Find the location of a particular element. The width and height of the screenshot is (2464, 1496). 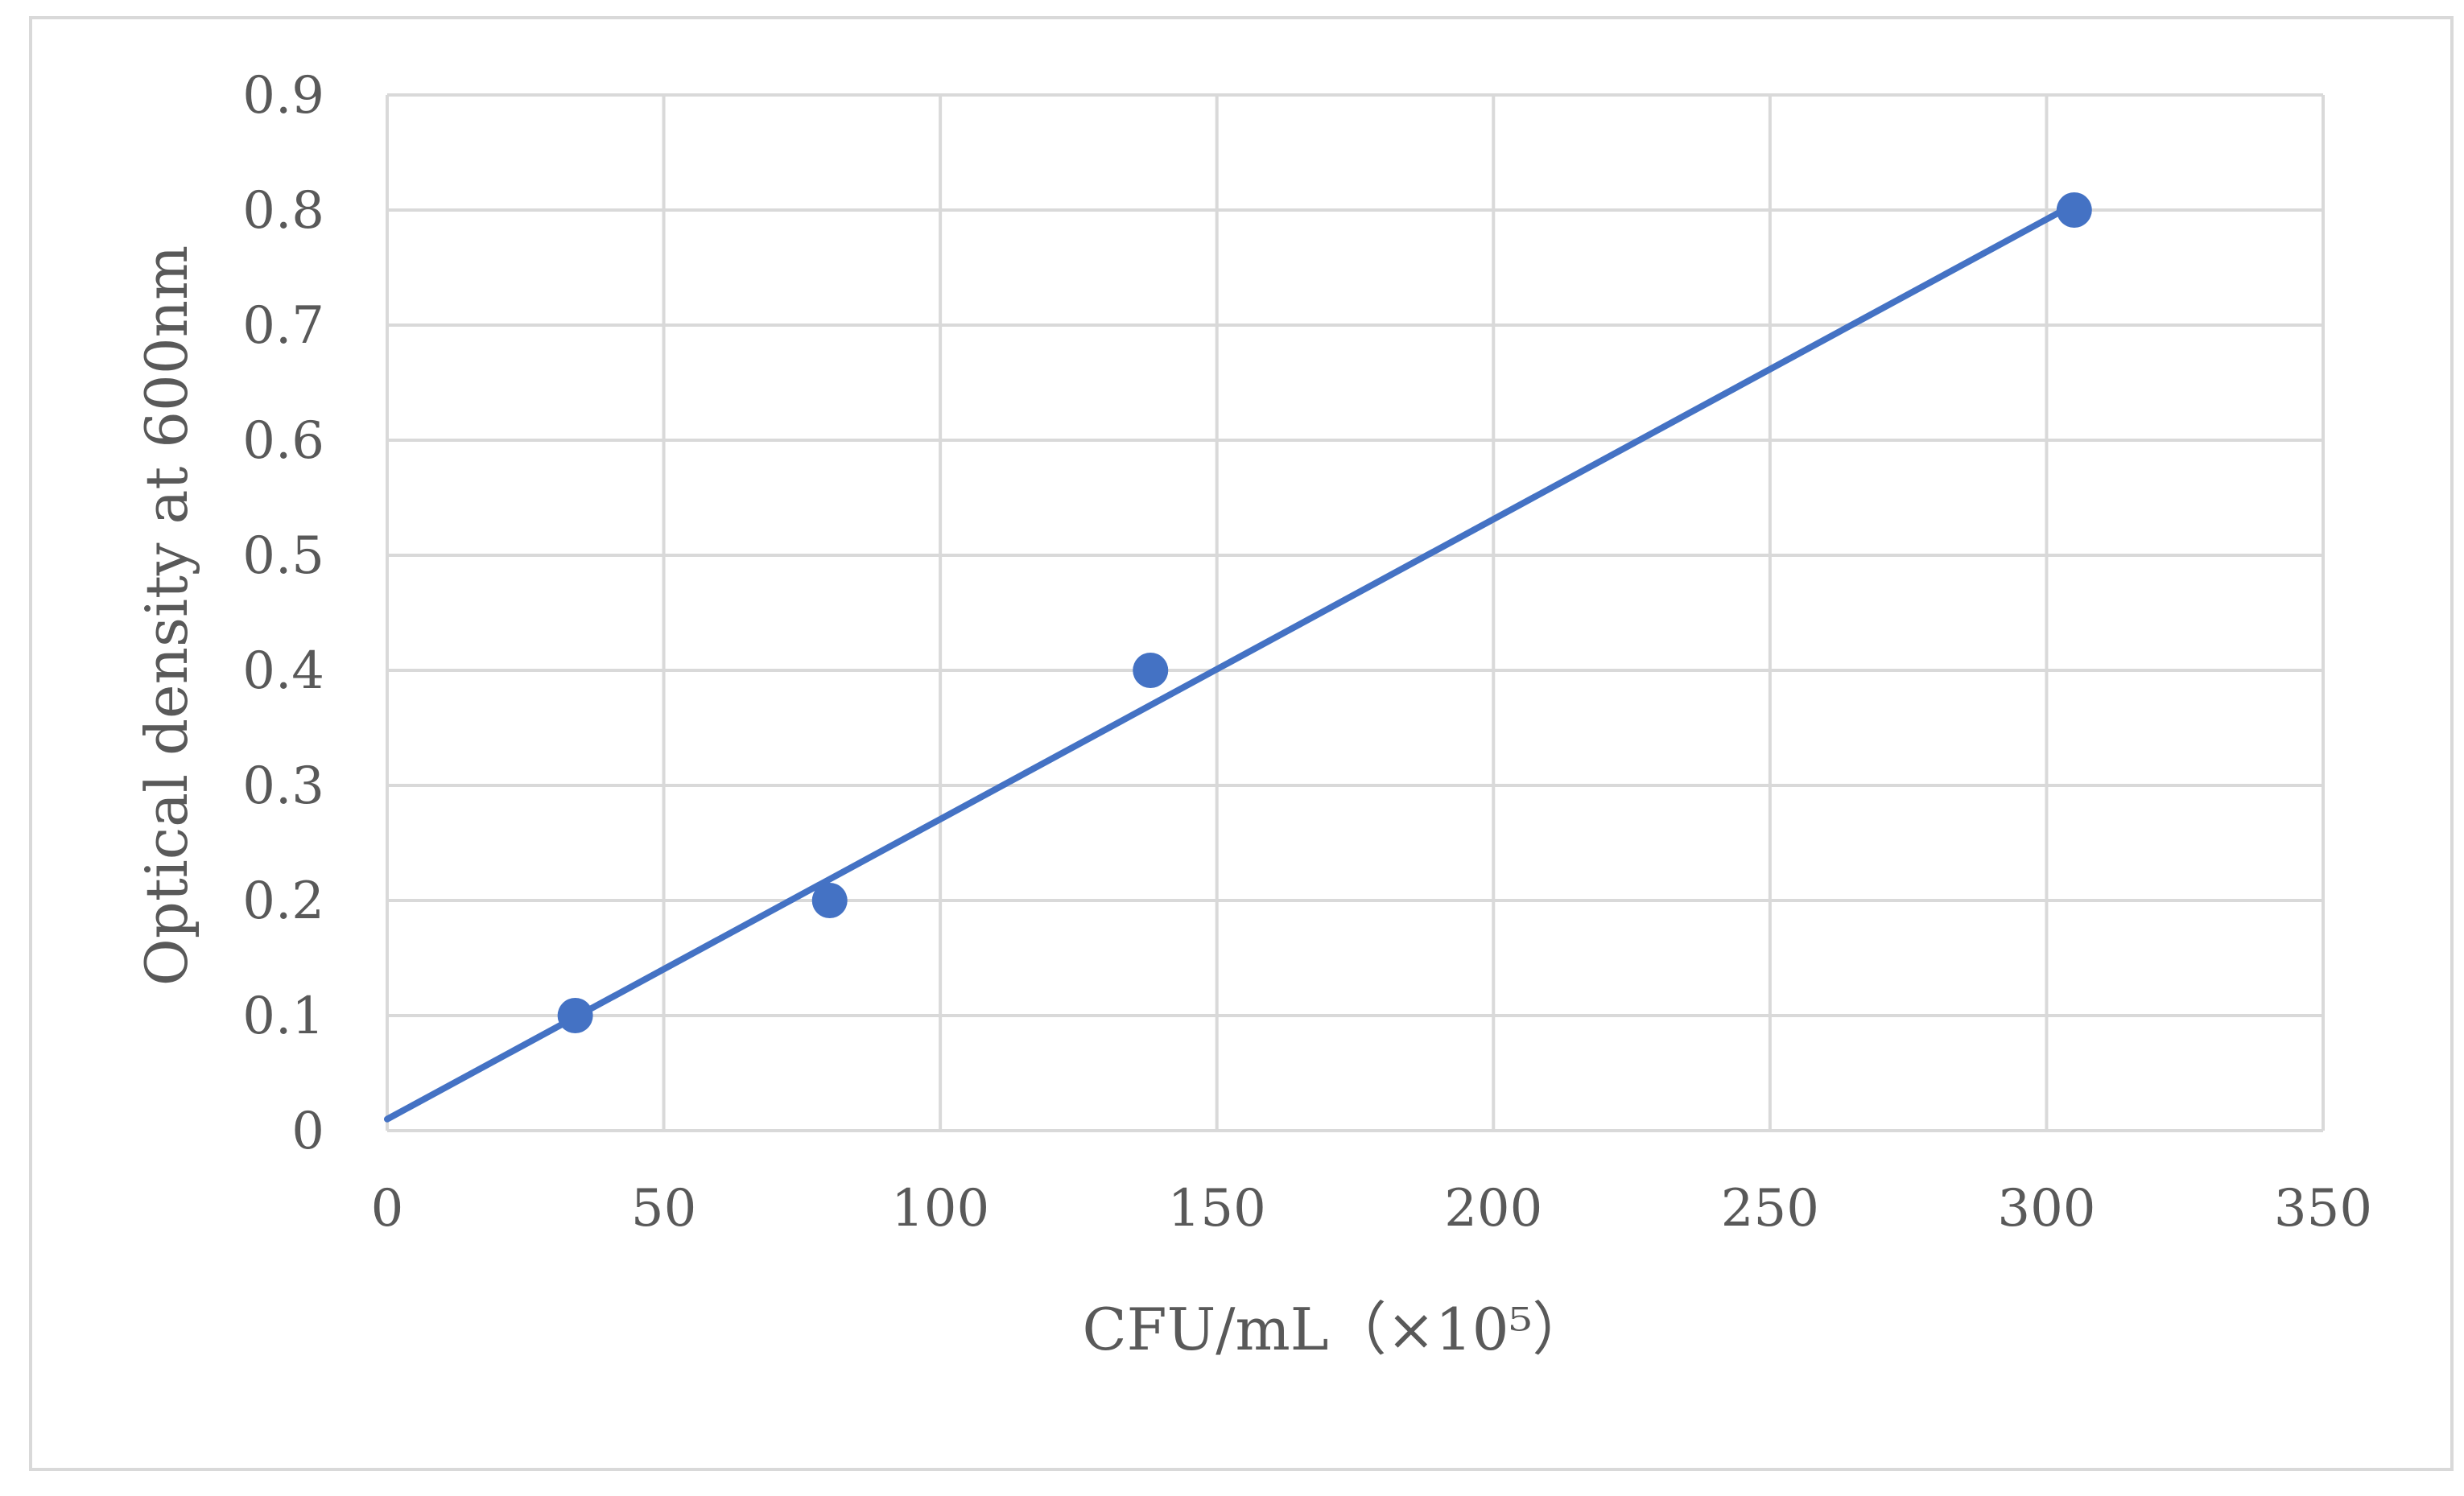

y-tick-label: 0 is located at coordinates (308, 1131).